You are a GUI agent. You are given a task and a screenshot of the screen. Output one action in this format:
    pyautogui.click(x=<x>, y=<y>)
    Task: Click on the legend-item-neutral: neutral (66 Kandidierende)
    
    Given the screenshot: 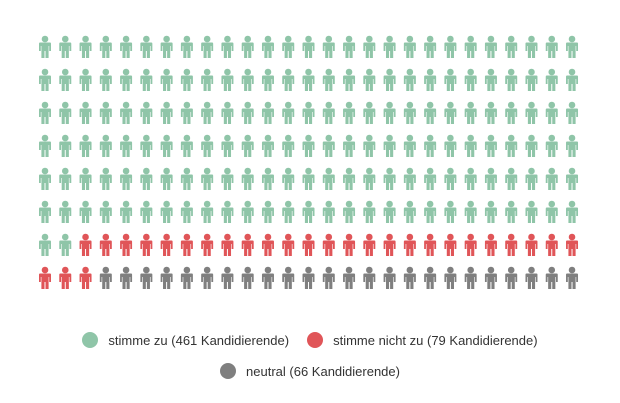 What is the action you would take?
    pyautogui.click(x=310, y=371)
    